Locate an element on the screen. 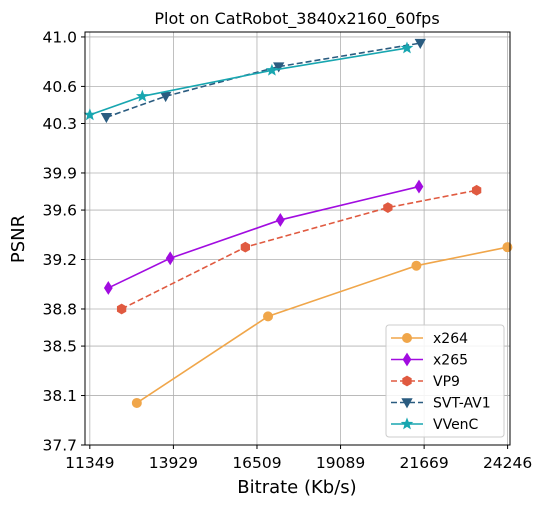 Image resolution: width=540 pixels, height=507 pixels. y-axis-label: PSNR is located at coordinates (18, 239).